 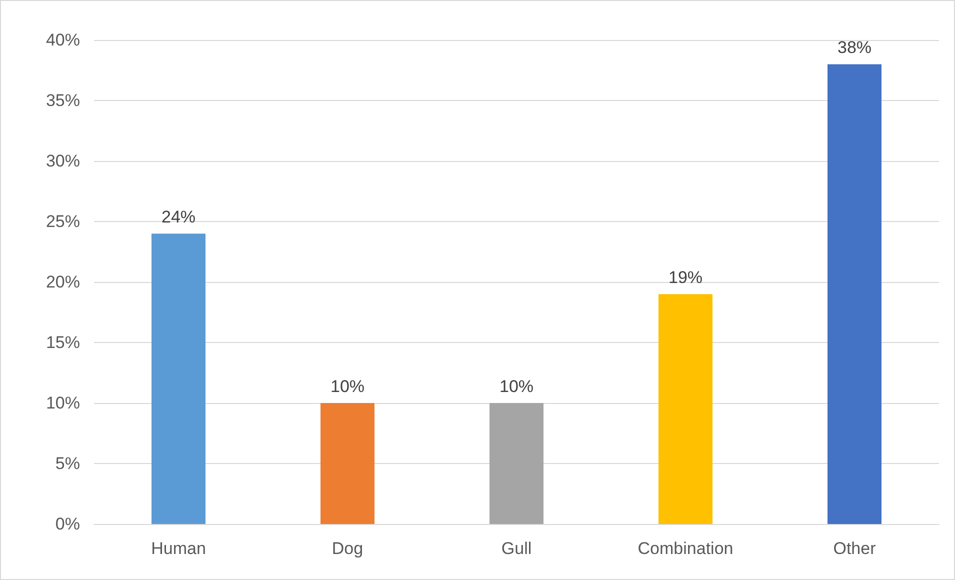 I want to click on x-tick-label: Dog, so click(x=348, y=548).